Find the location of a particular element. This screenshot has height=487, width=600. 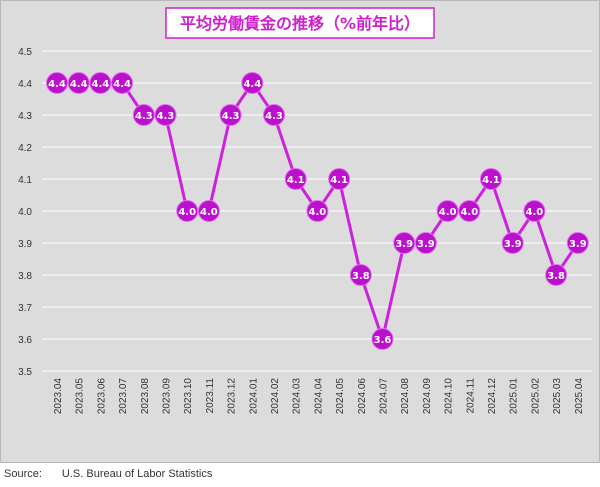

x-tick-label: 2023.10 is located at coordinates (188, 396).